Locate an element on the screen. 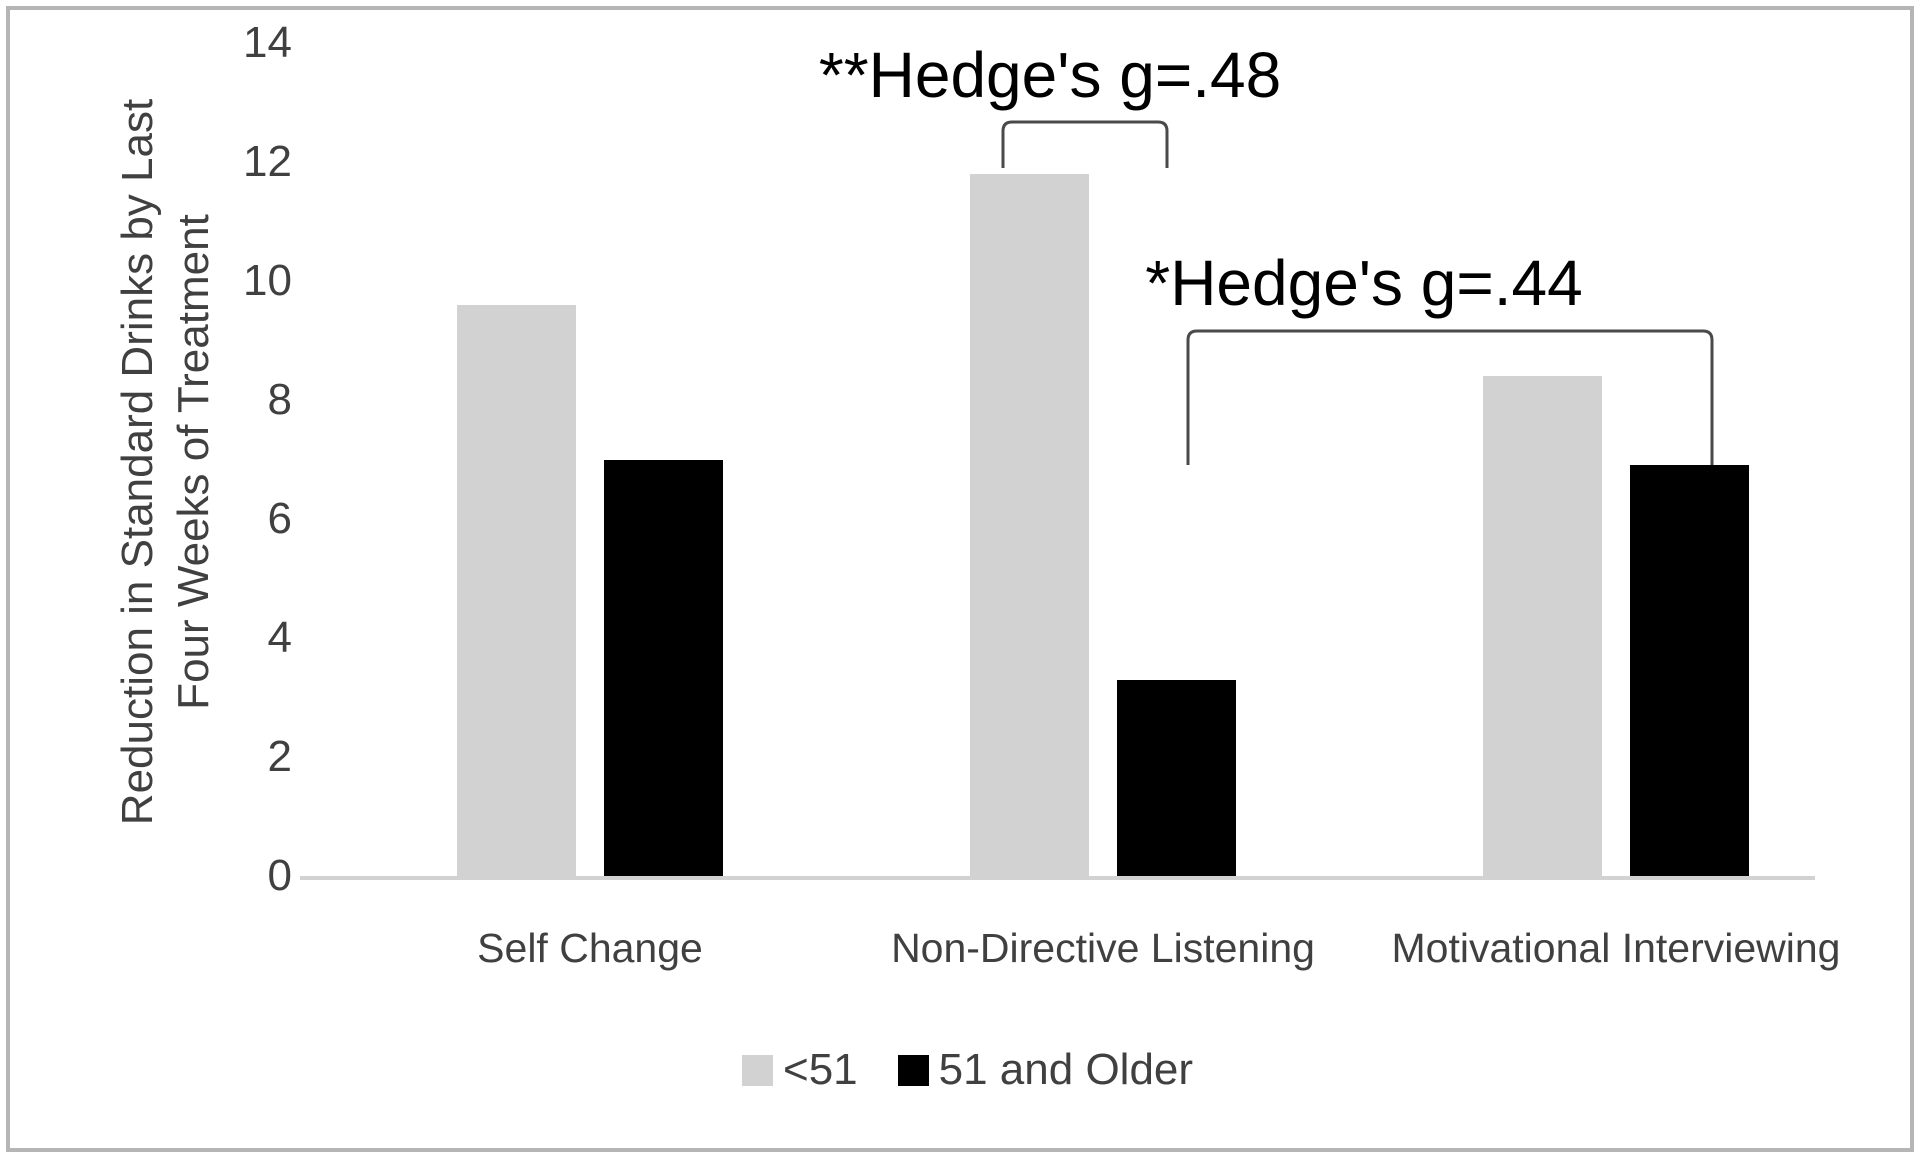 The width and height of the screenshot is (1920, 1158). y-tick-label-10: 10 is located at coordinates (267, 280).